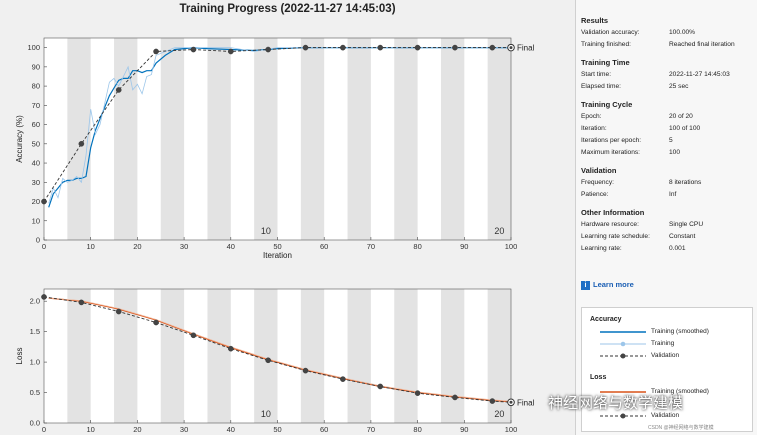  What do you see at coordinates (681, 116) in the screenshot?
I see `info-value: 20 of 20` at bounding box center [681, 116].